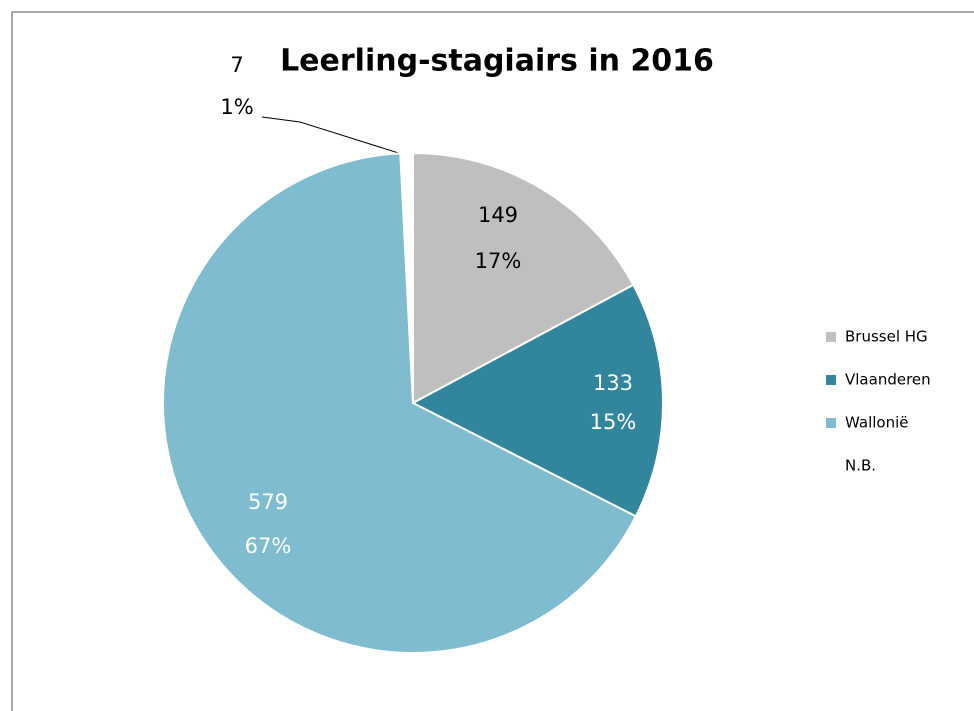 The width and height of the screenshot is (974, 711). Describe the element at coordinates (886, 337) in the screenshot. I see `legend-label: Brussel HG` at that location.